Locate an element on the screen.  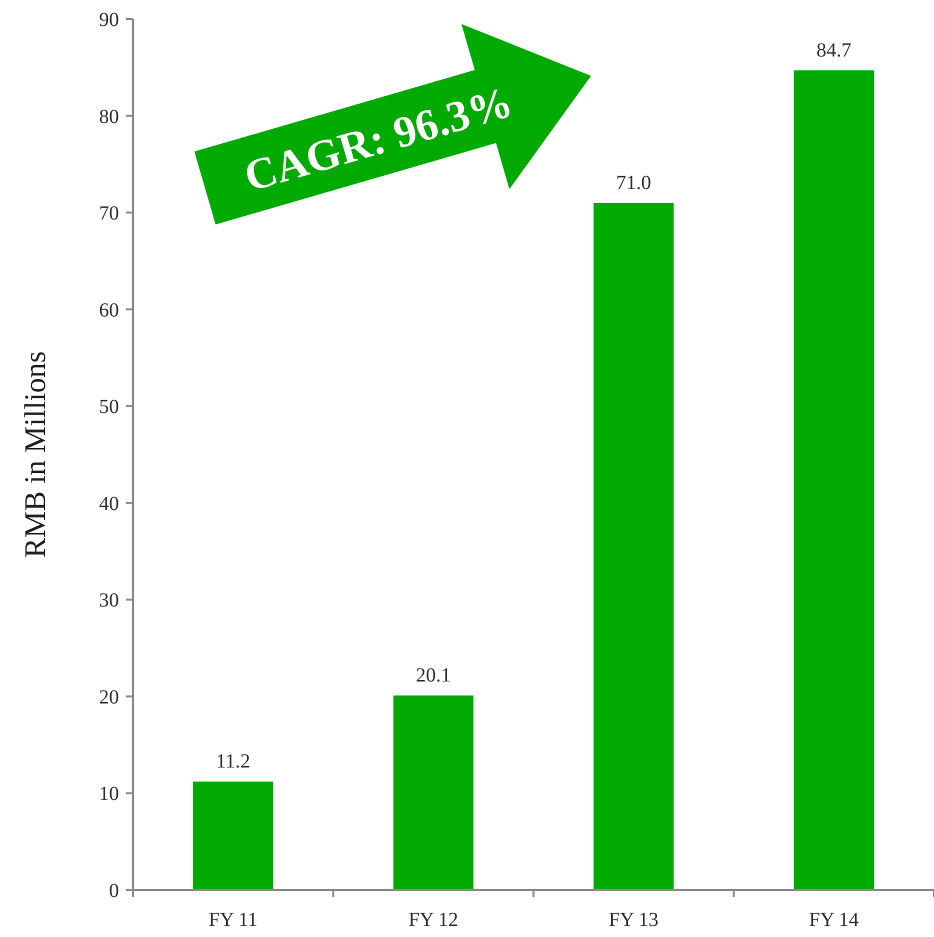
x-tick-label: FY 12 is located at coordinates (433, 920).